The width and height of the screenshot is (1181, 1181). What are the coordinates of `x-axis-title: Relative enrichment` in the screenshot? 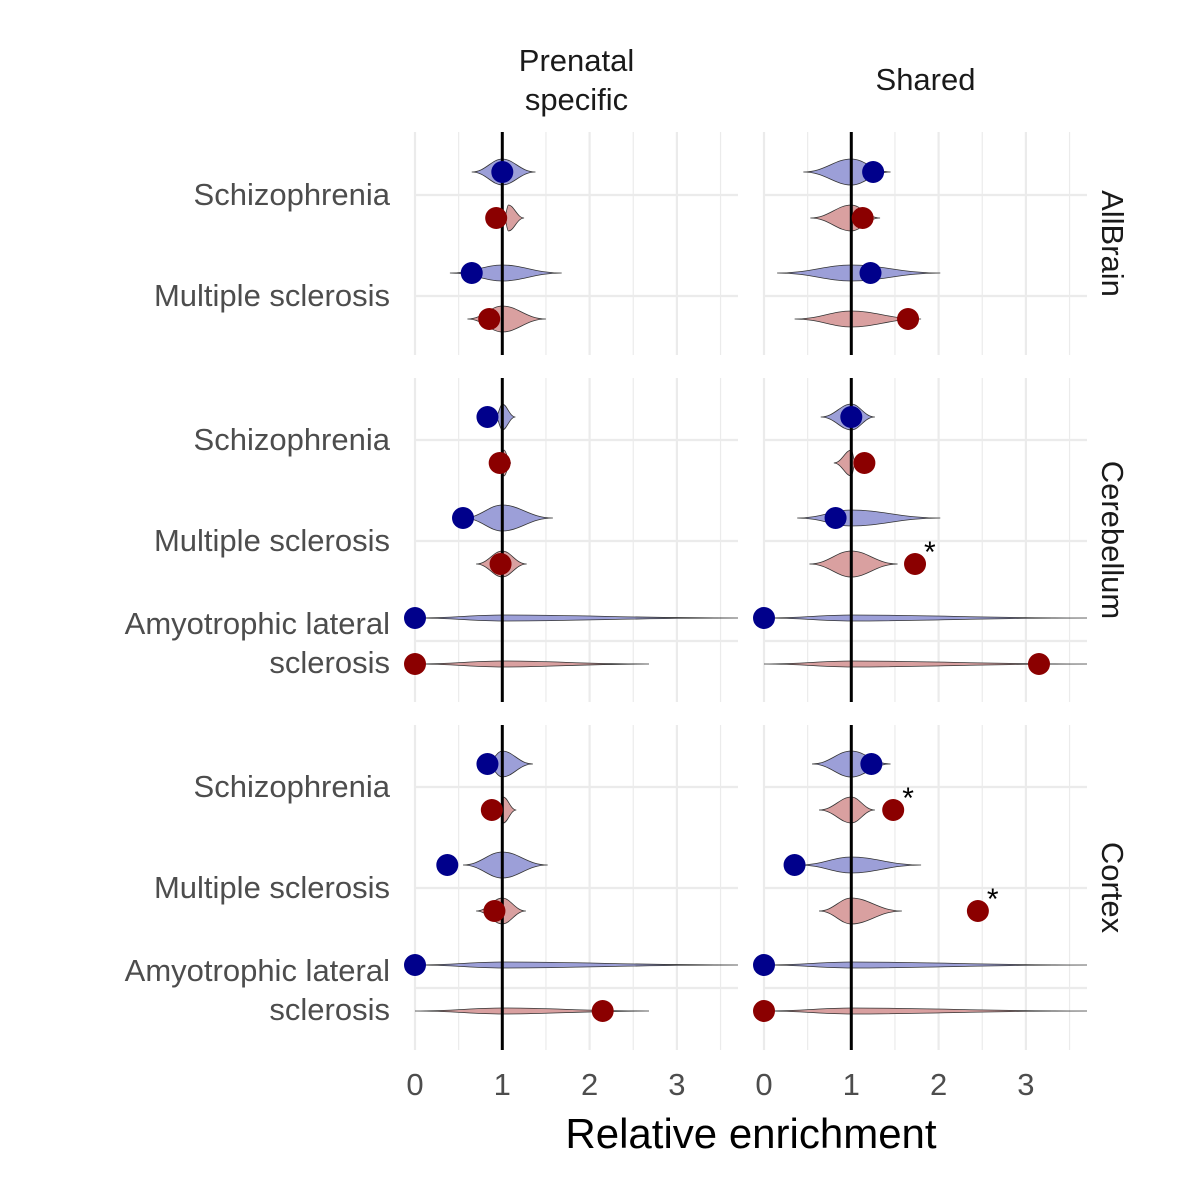 It's located at (751, 1133).